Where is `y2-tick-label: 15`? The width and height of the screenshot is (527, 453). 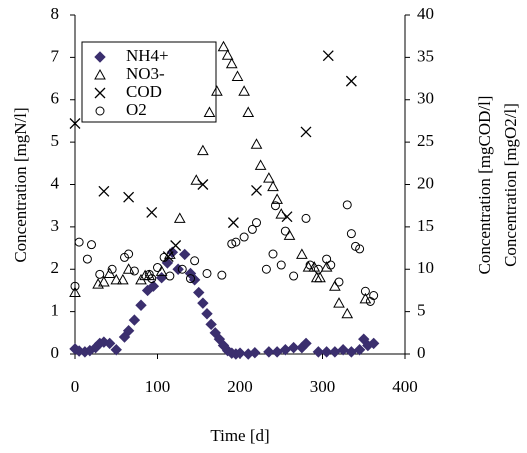 y2-tick-label: 15 is located at coordinates (425, 225).